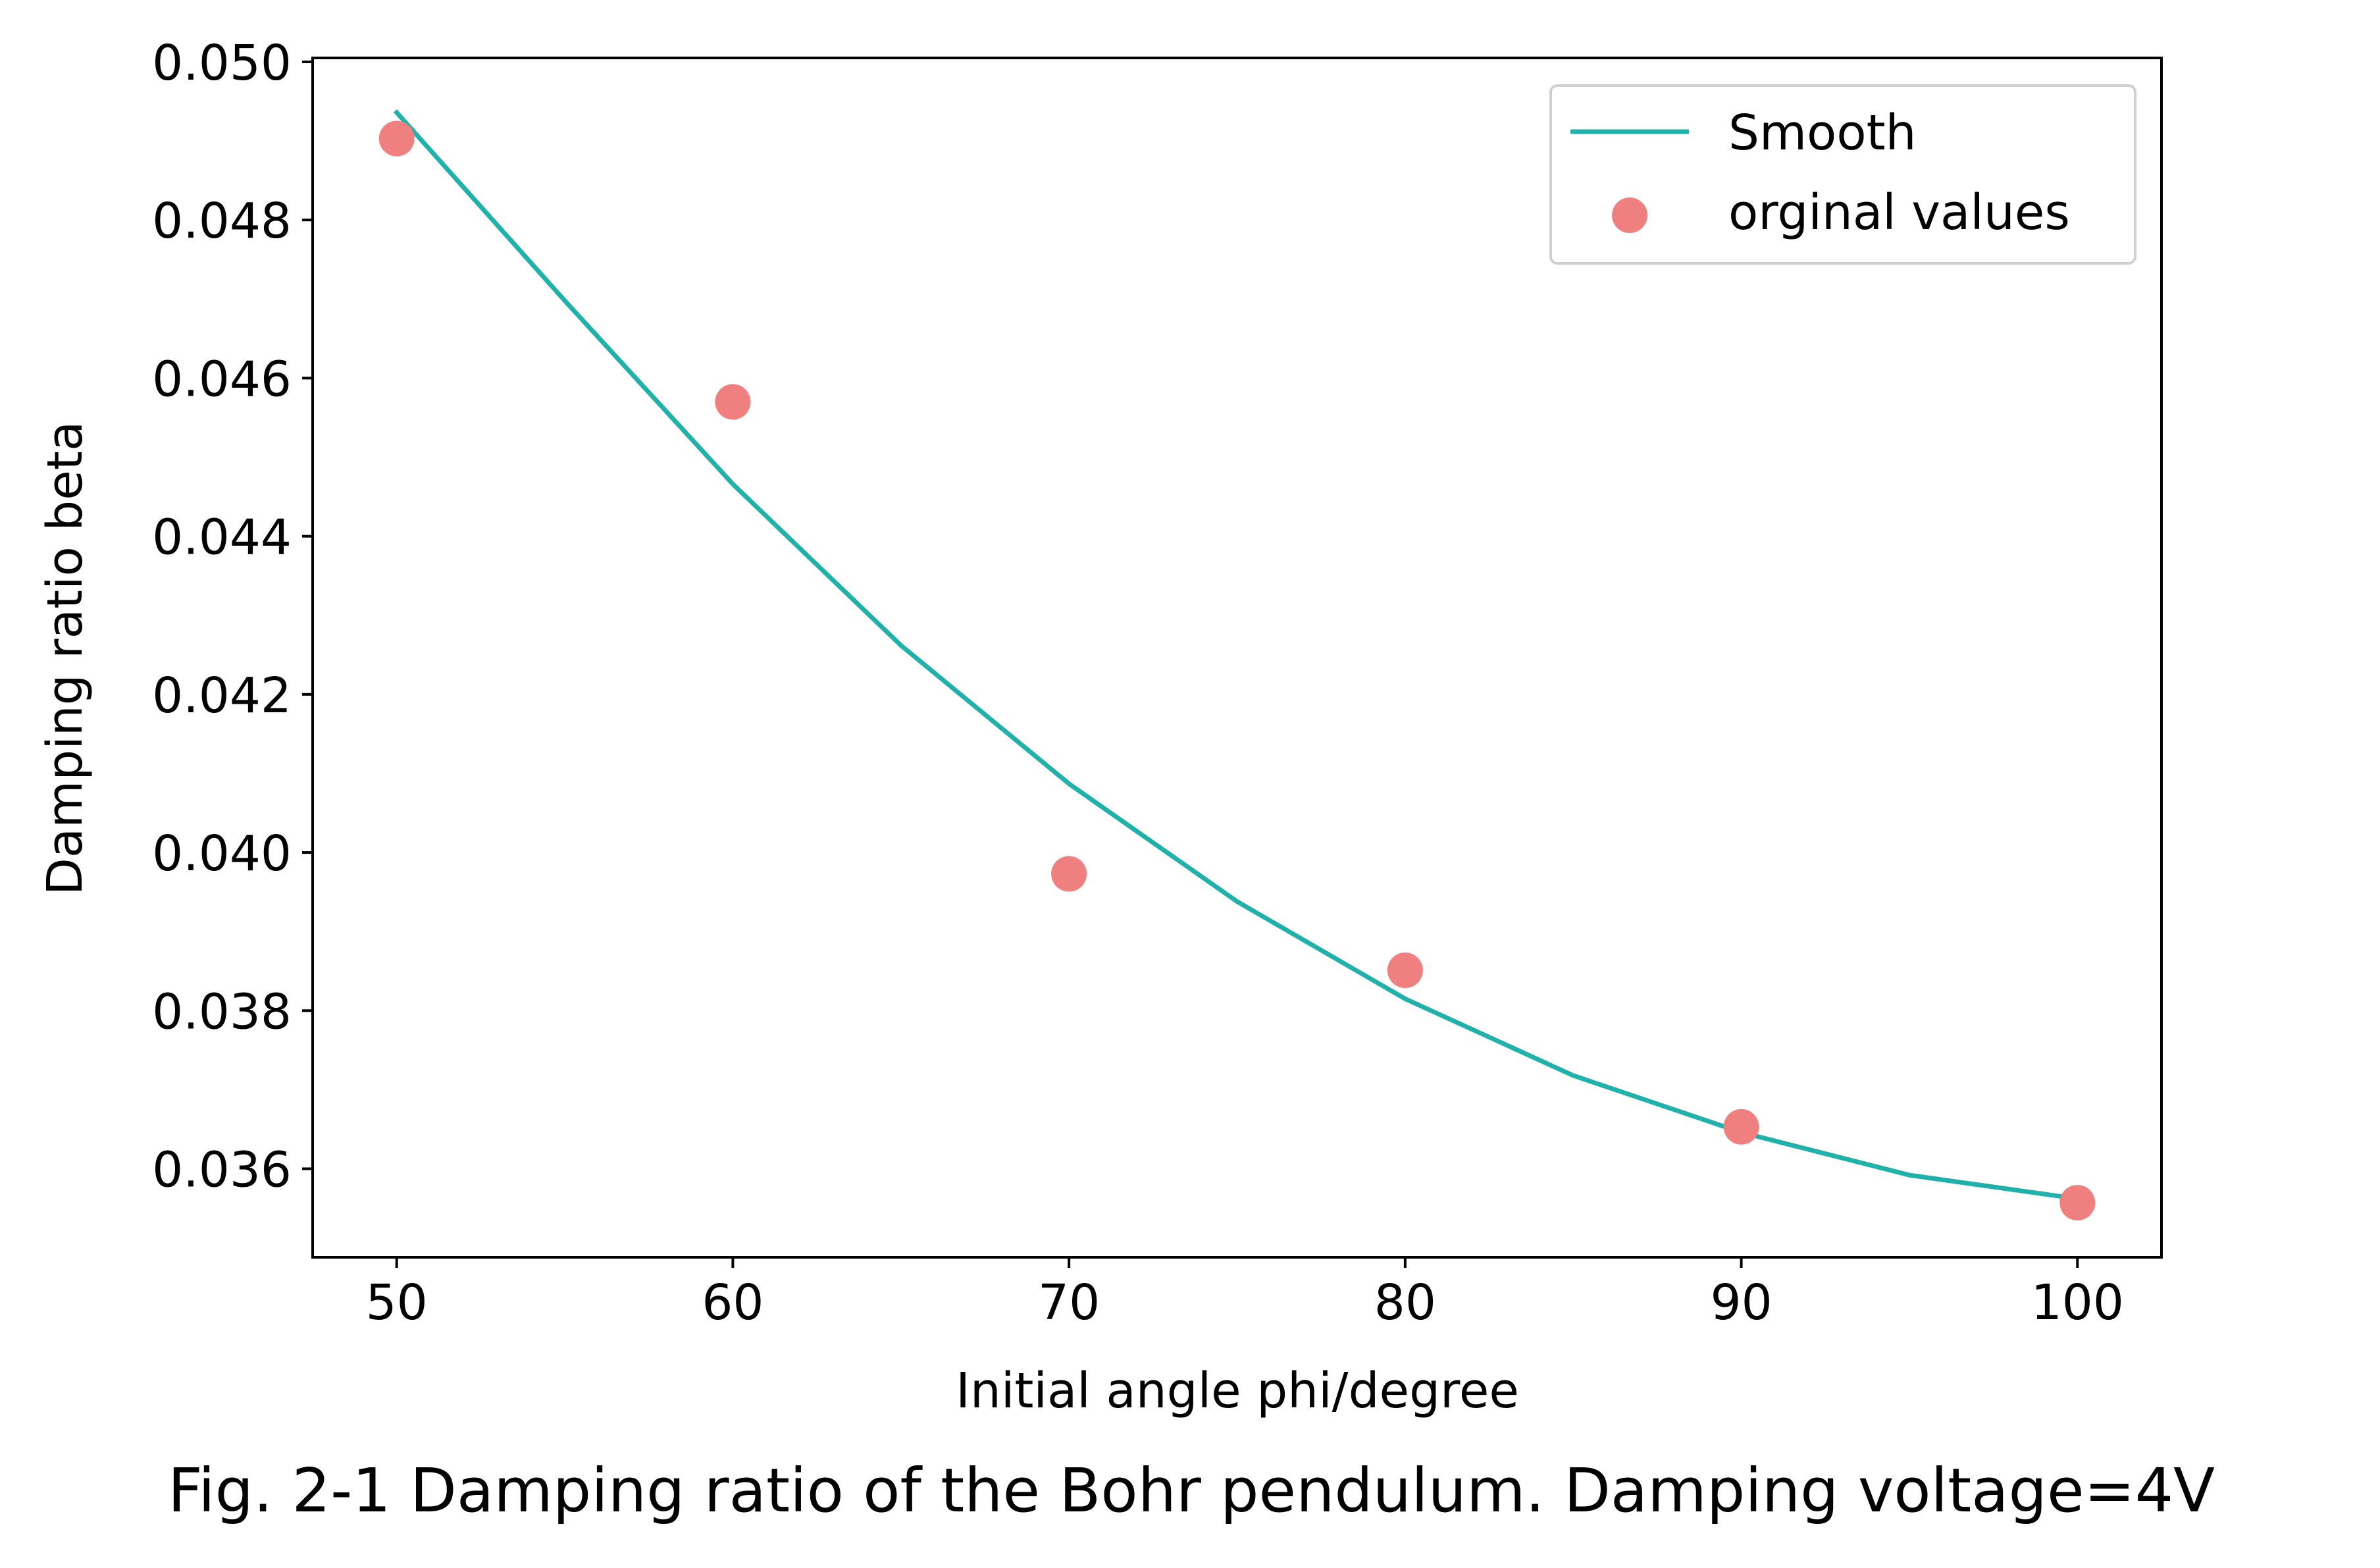 This screenshot has width=2380, height=1568. Describe the element at coordinates (222, 538) in the screenshot. I see `y-tick-label: 0.044` at that location.